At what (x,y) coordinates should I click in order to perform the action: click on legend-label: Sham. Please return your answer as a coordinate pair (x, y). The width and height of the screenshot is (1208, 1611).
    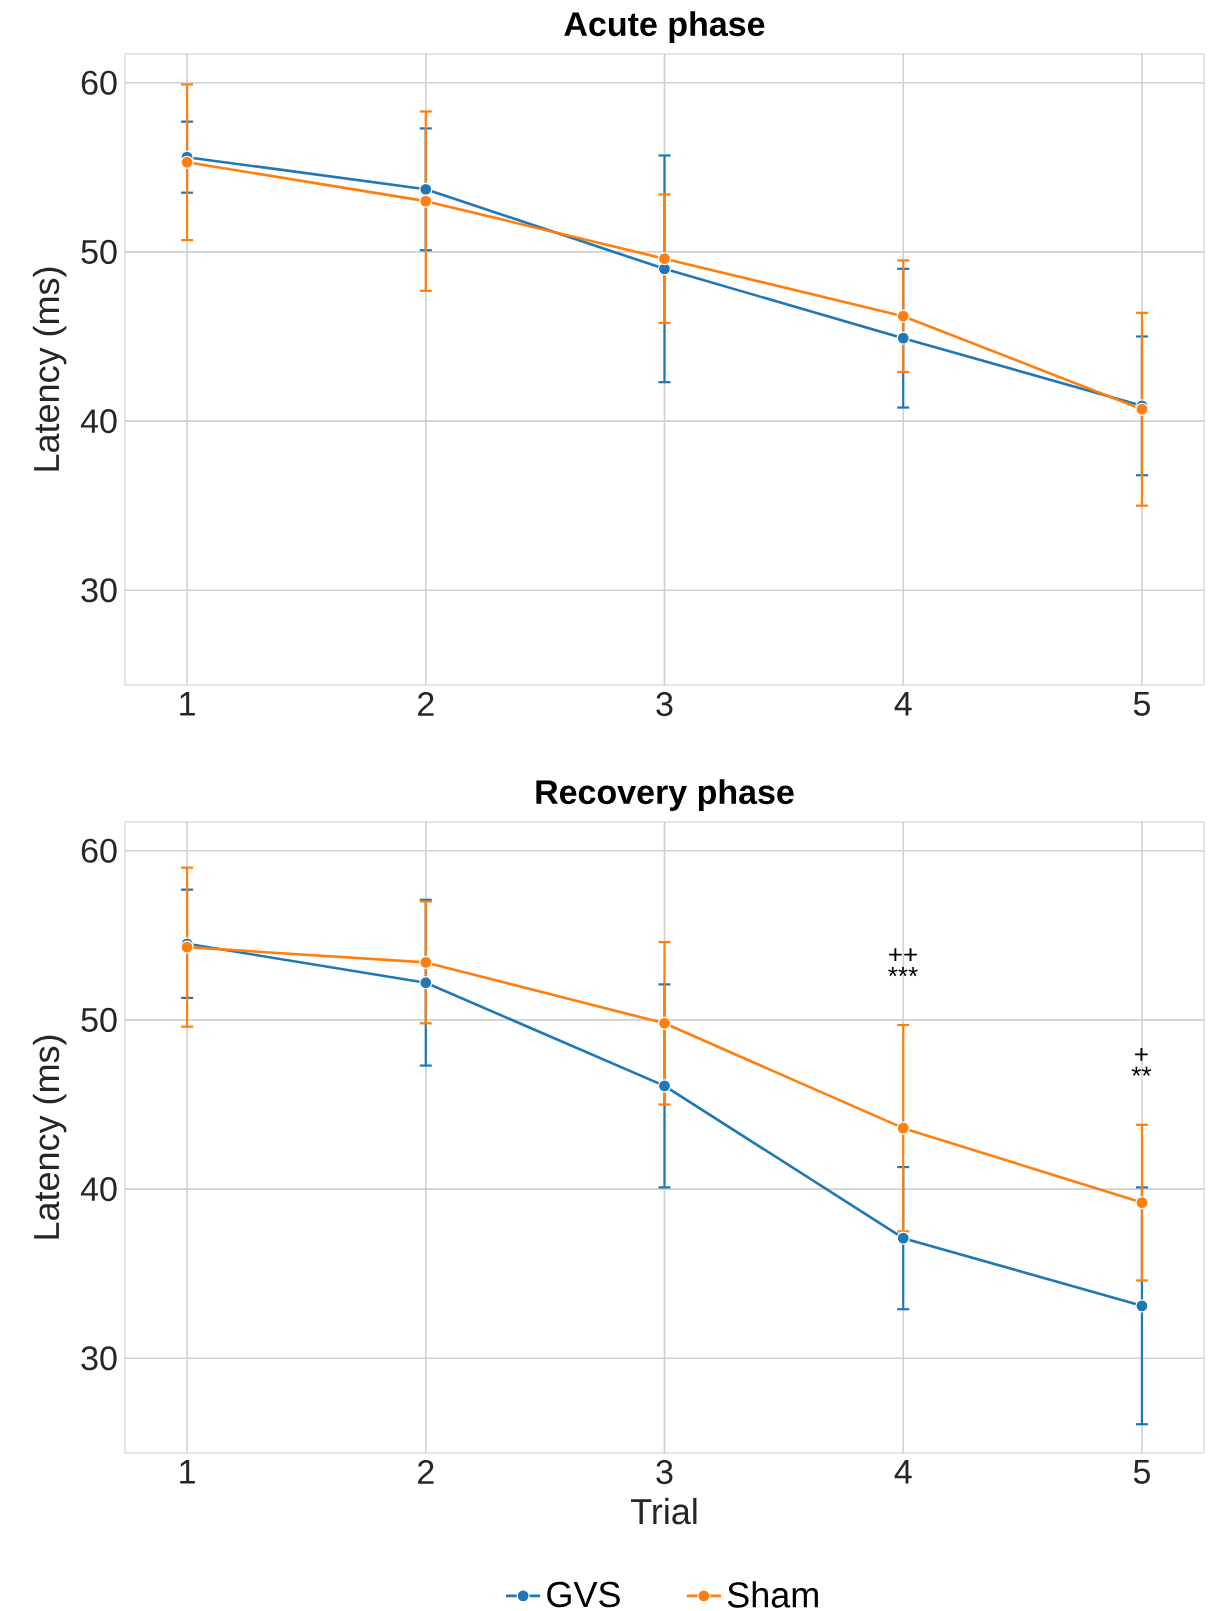
    Looking at the image, I should click on (772, 1594).